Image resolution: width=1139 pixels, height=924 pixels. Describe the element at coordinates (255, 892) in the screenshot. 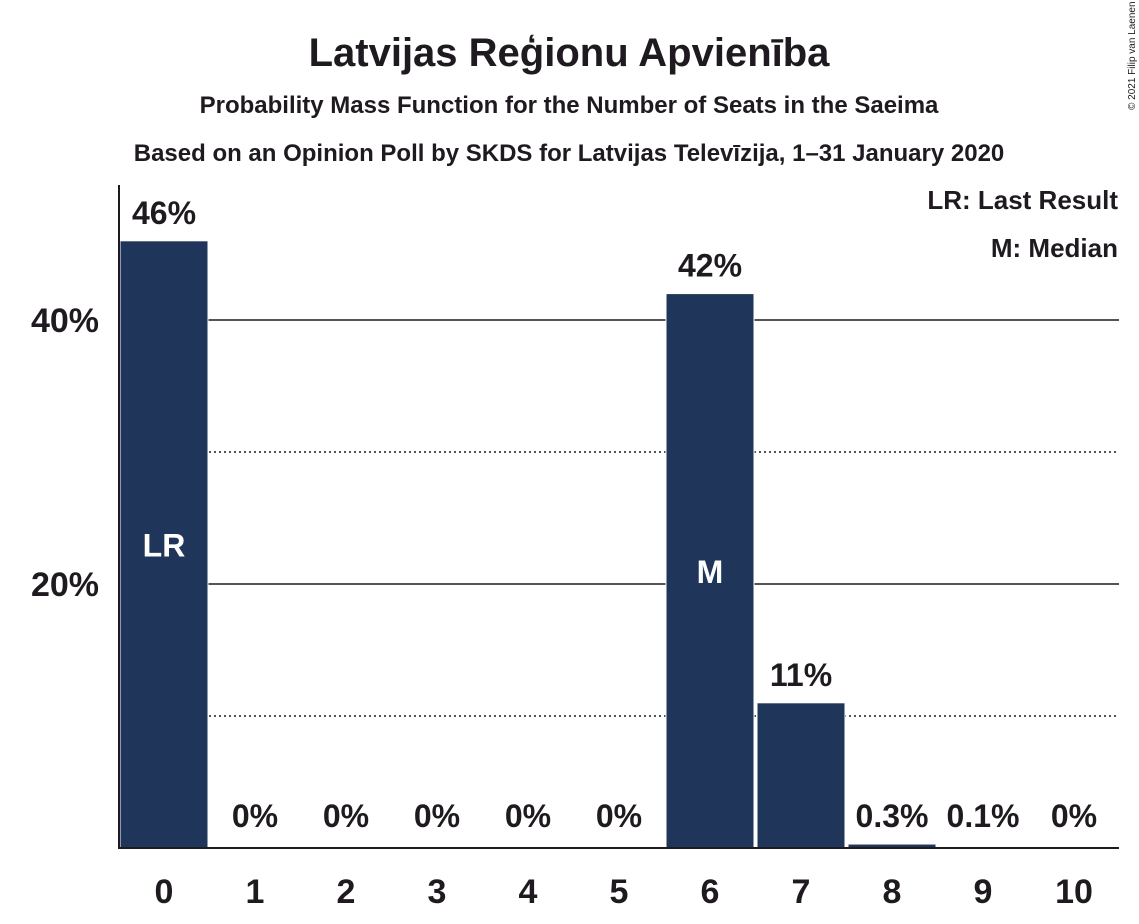

I see `x-tick-label: 1` at that location.